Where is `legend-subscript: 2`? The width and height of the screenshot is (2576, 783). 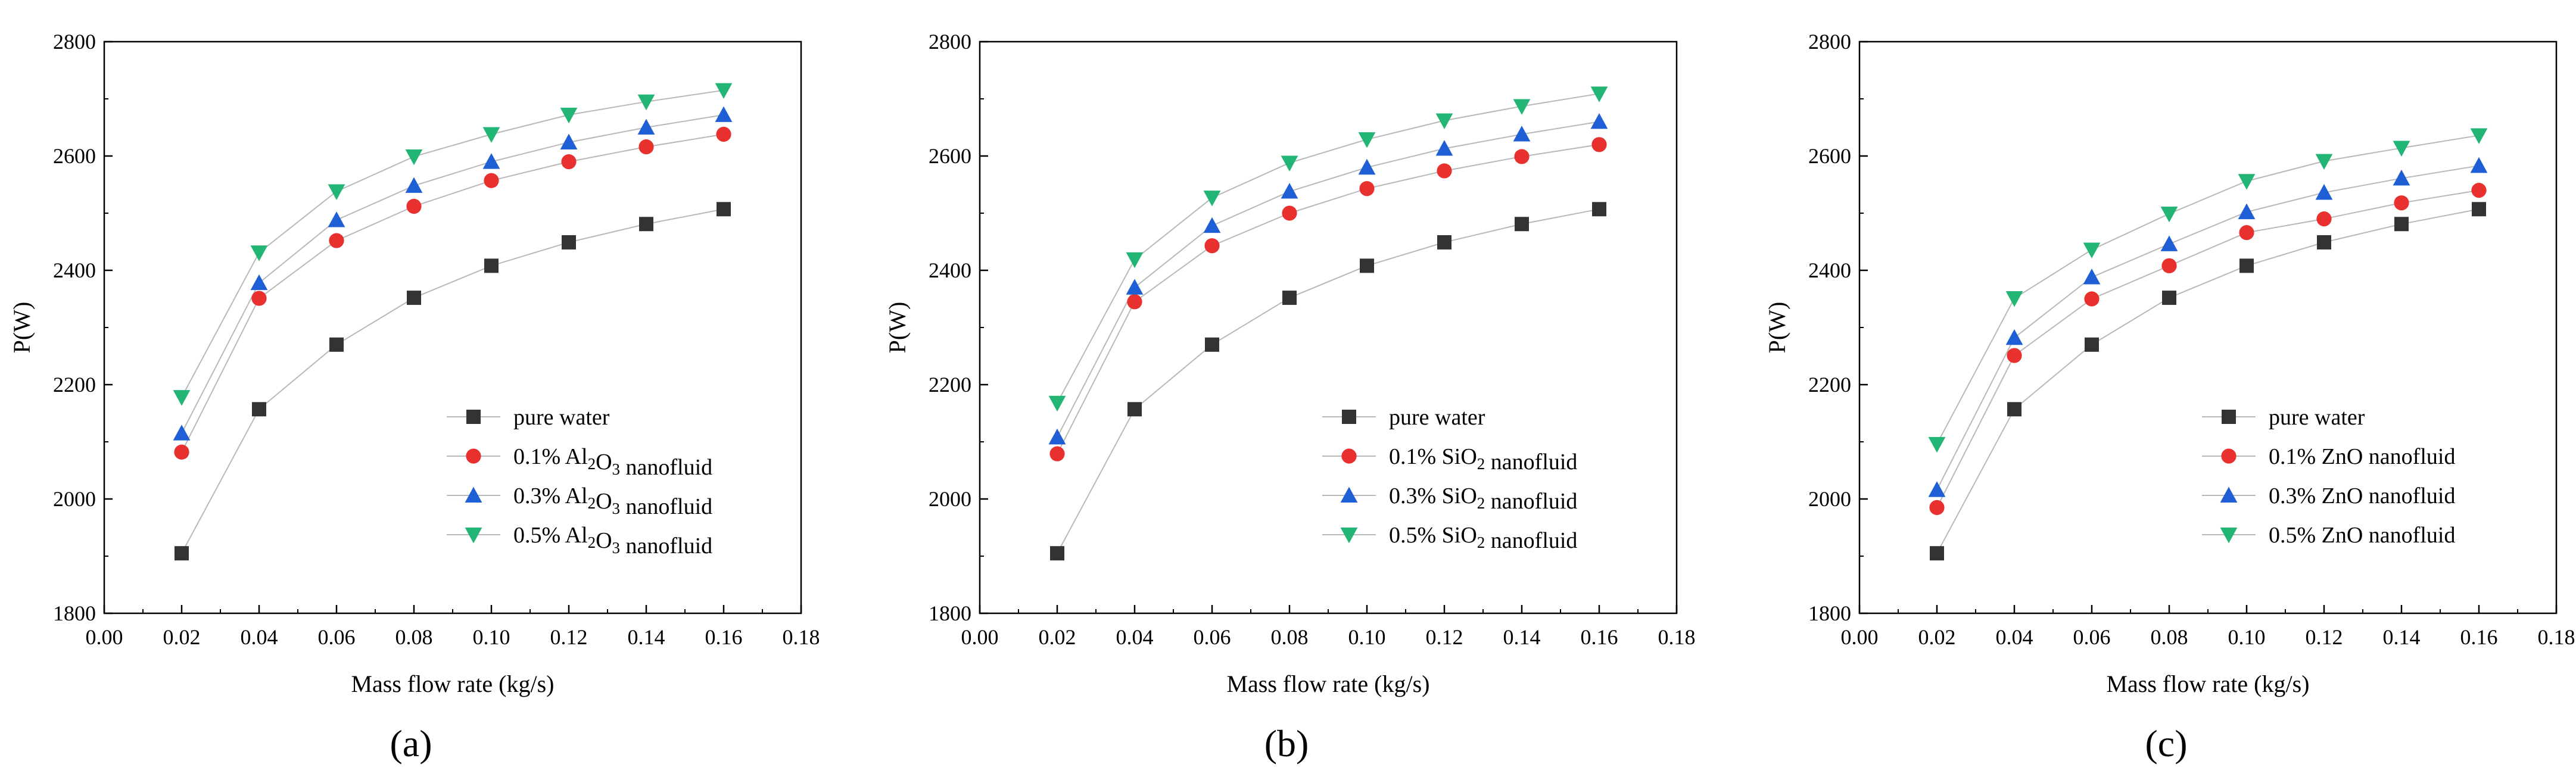 legend-subscript: 2 is located at coordinates (592, 542).